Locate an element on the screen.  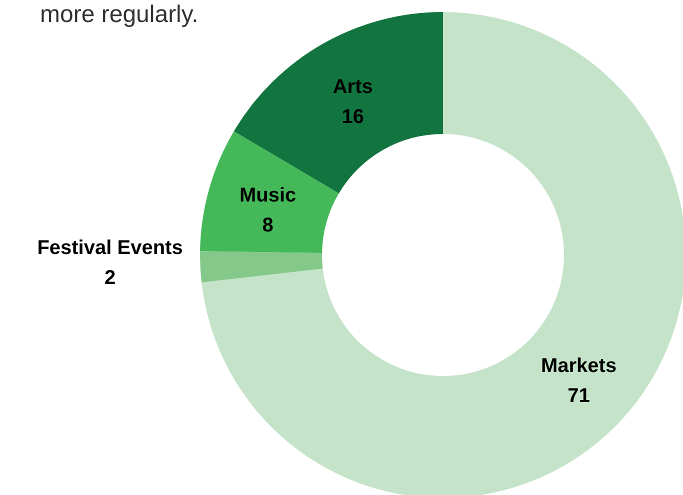
slice-label: Music is located at coordinates (268, 195).